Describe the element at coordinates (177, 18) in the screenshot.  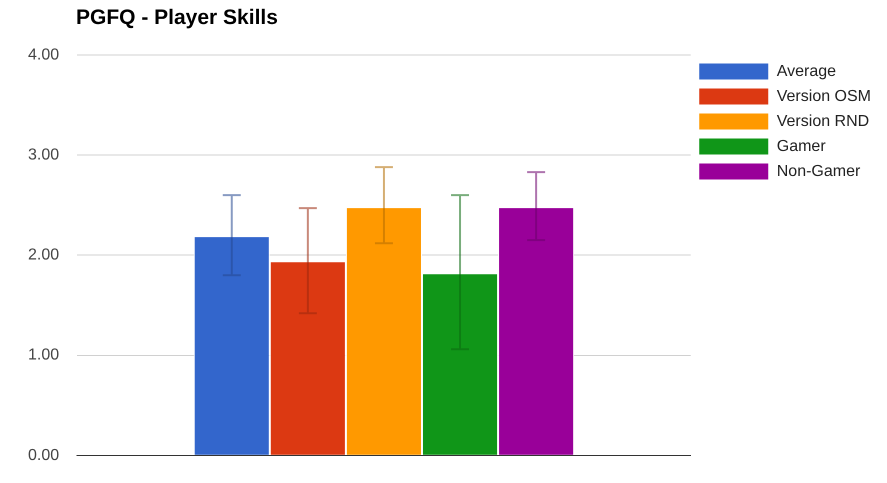
I see `chart-title: PGFQ - Player Skills` at that location.